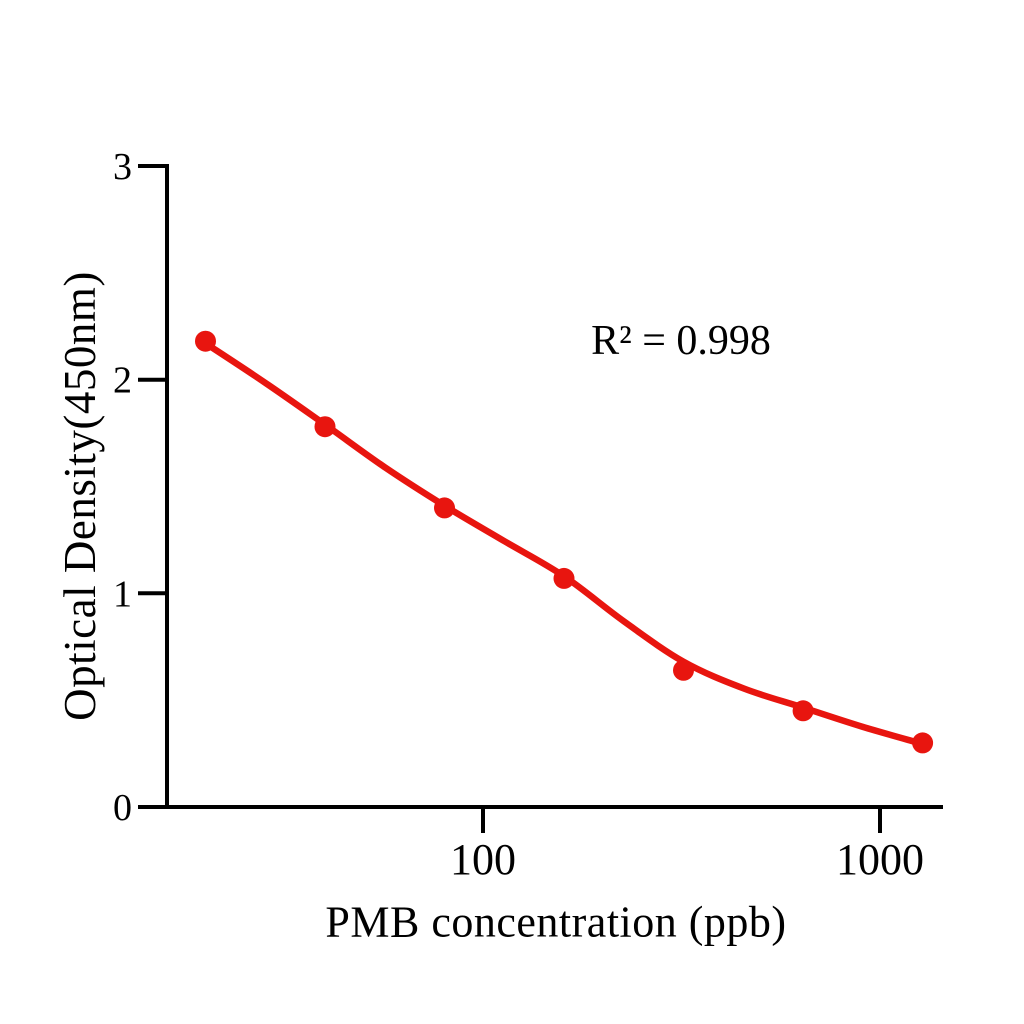 This screenshot has height=1024, width=1024. What do you see at coordinates (122, 167) in the screenshot?
I see `y-tick-label: 3` at bounding box center [122, 167].